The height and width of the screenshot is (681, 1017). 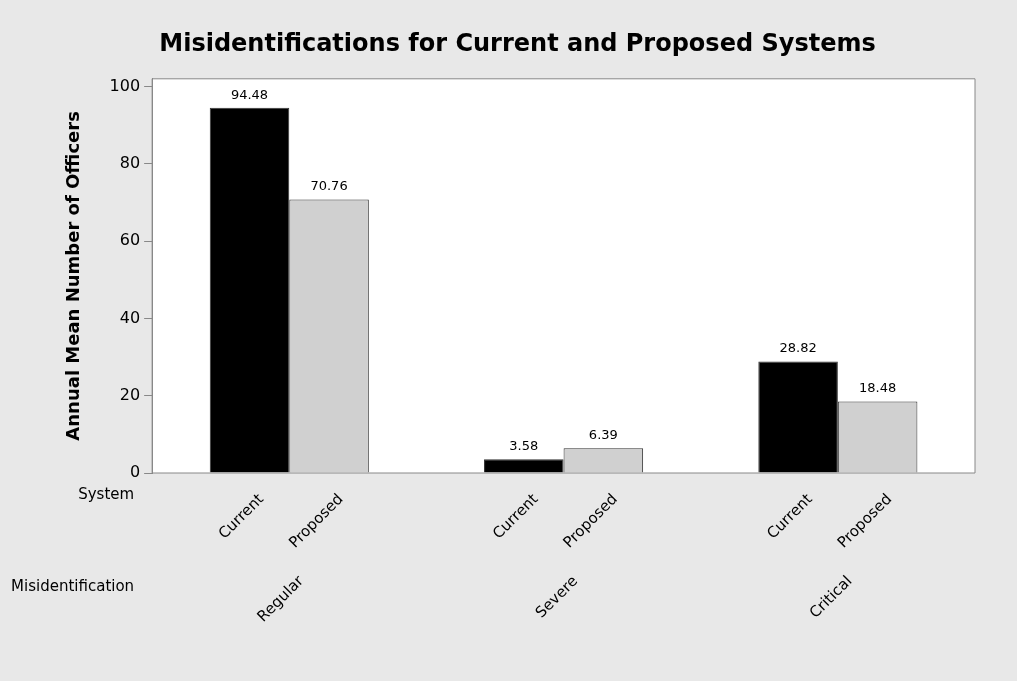 I want to click on data-label: 6.39, so click(x=603, y=435).